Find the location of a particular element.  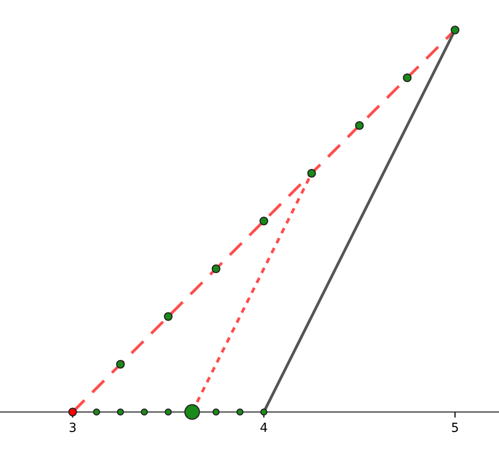

x-tick-label: 3 is located at coordinates (73, 427).